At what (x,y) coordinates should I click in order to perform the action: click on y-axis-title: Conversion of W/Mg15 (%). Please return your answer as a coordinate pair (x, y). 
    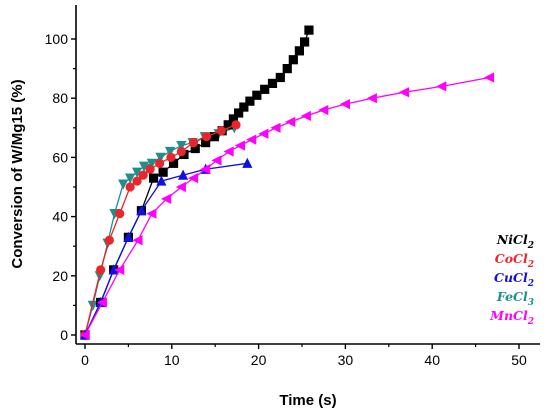
    Looking at the image, I should click on (17, 173).